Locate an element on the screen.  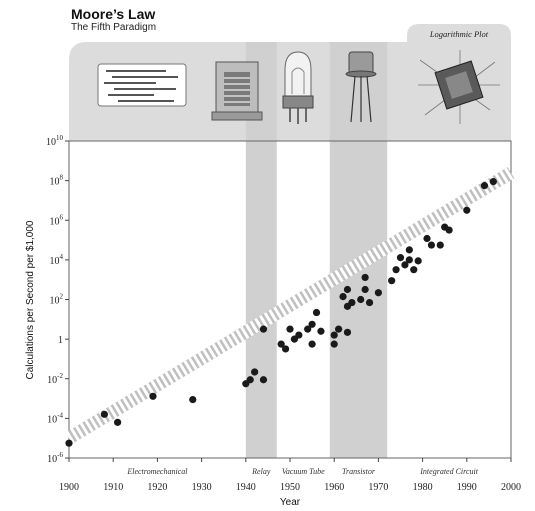
chart-title: Moore’s Law is located at coordinates (113, 14).